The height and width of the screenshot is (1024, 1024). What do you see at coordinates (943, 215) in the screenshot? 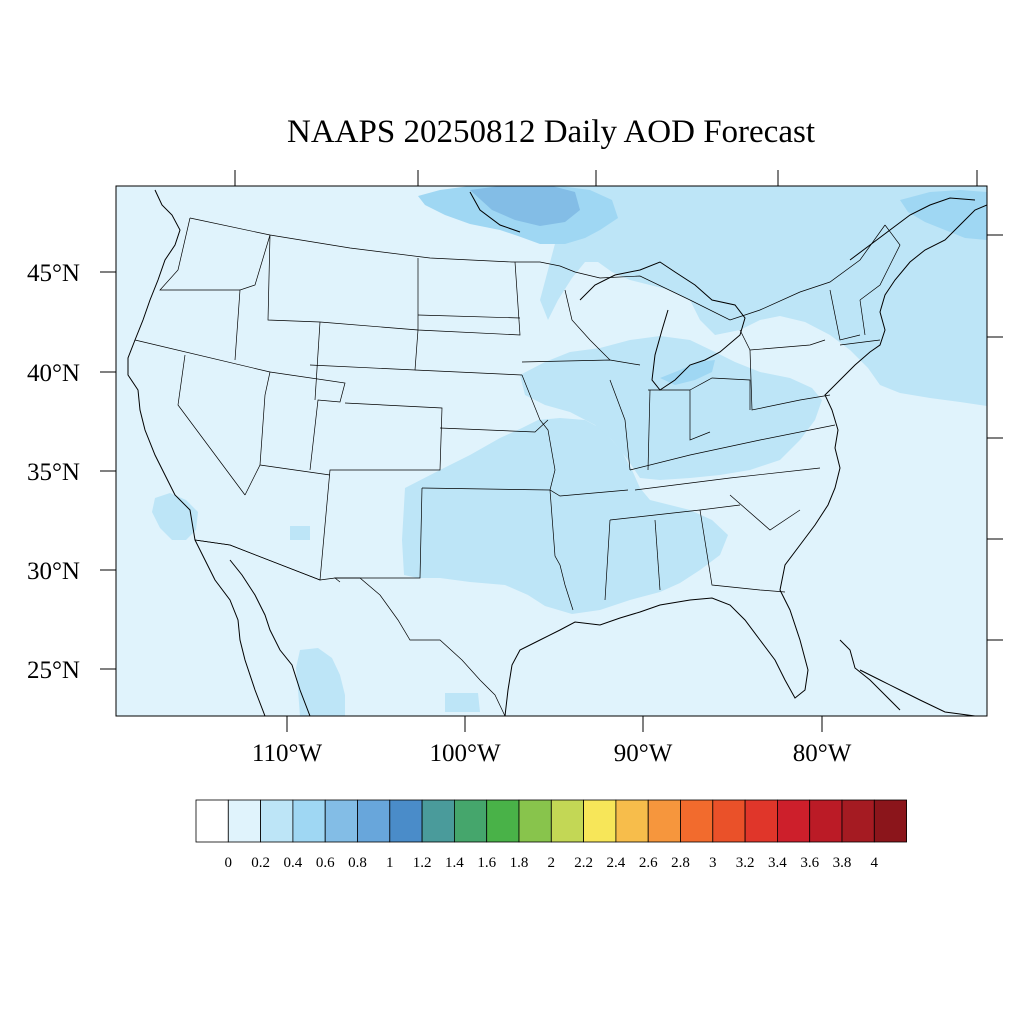
I see `aod-region-gulf-st-lawrence` at bounding box center [943, 215].